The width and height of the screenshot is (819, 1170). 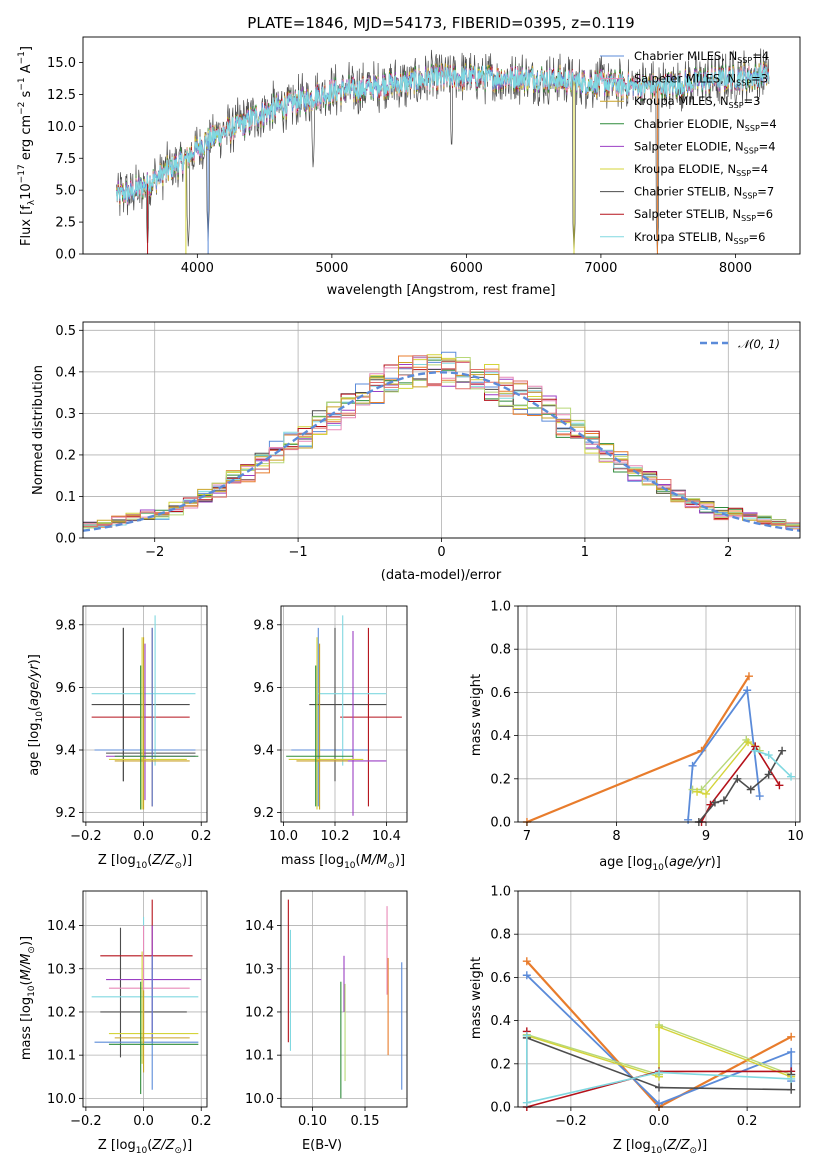 What do you see at coordinates (61, 127) in the screenshot?
I see `y-tick-label: 10.0` at bounding box center [61, 127].